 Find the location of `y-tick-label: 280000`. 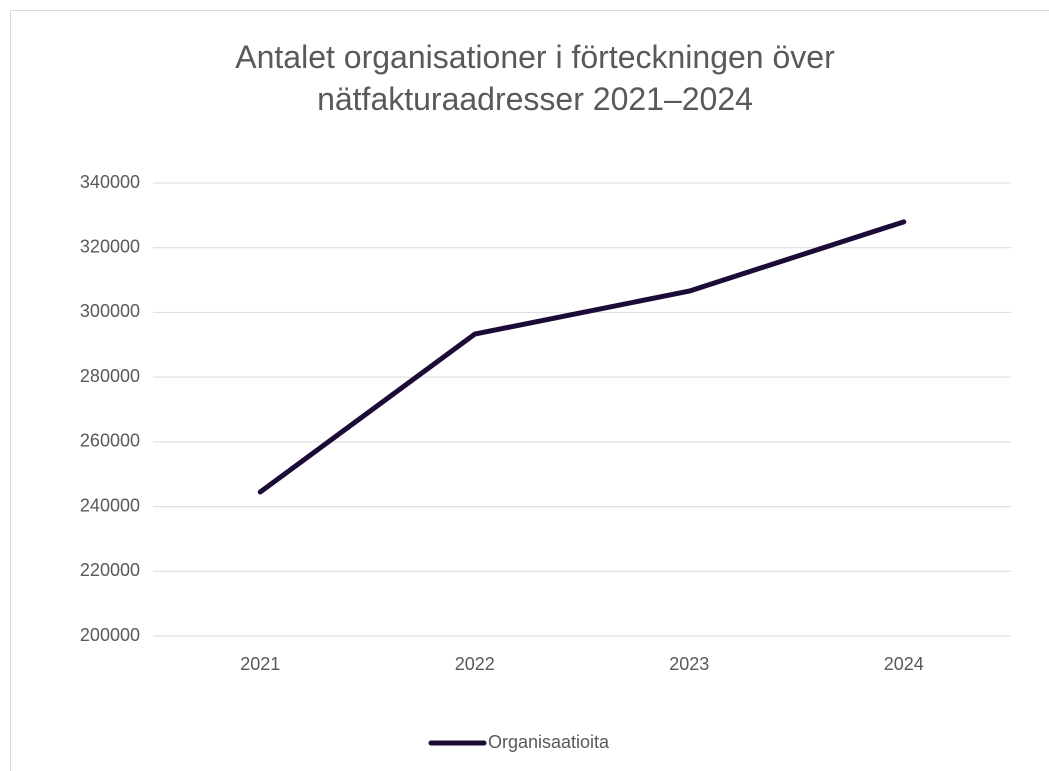

y-tick-label: 280000 is located at coordinates (110, 376).